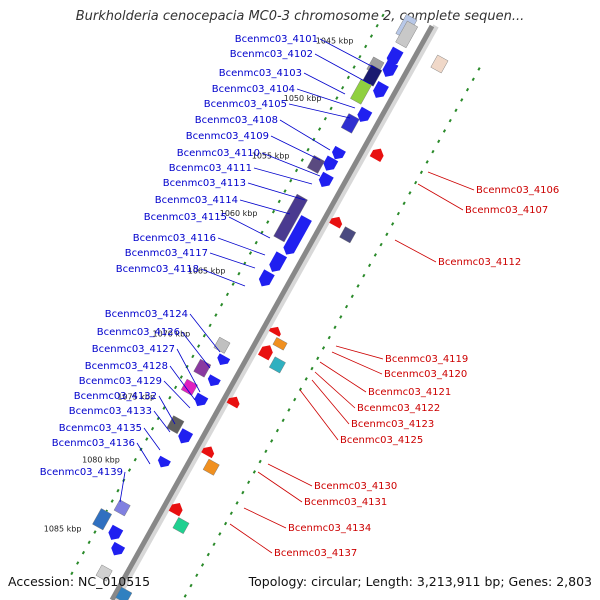 This screenshot has width=600, height=600. What do you see at coordinates (239, 213) in the screenshot?
I see `kbp-marker: 1060 kbp` at bounding box center [239, 213].